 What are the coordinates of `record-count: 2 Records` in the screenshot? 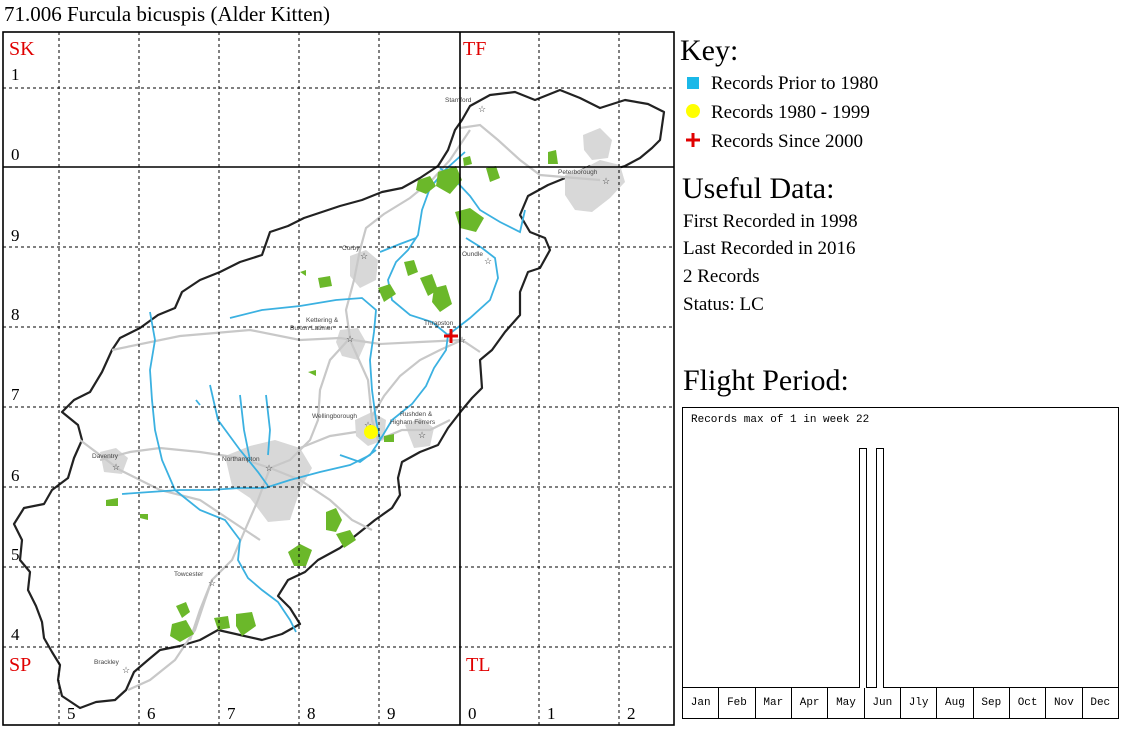 It's located at (721, 276).